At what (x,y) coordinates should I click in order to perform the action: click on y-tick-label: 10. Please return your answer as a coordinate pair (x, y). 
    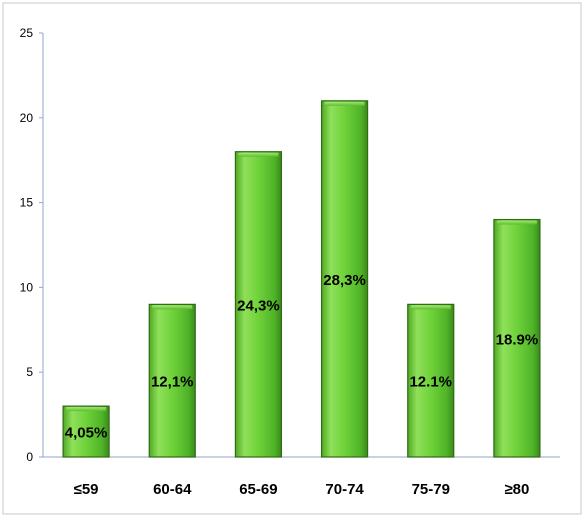
    Looking at the image, I should click on (27, 287).